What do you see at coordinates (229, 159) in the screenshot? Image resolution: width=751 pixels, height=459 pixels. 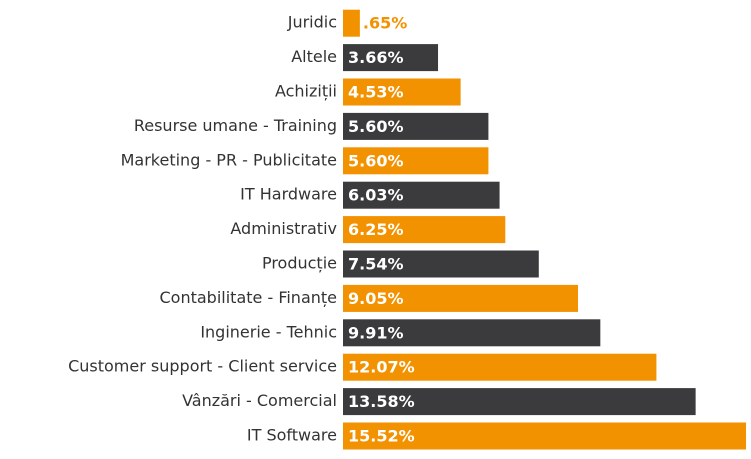 I see `category-label: Marketing - PR - Publicitate` at bounding box center [229, 159].